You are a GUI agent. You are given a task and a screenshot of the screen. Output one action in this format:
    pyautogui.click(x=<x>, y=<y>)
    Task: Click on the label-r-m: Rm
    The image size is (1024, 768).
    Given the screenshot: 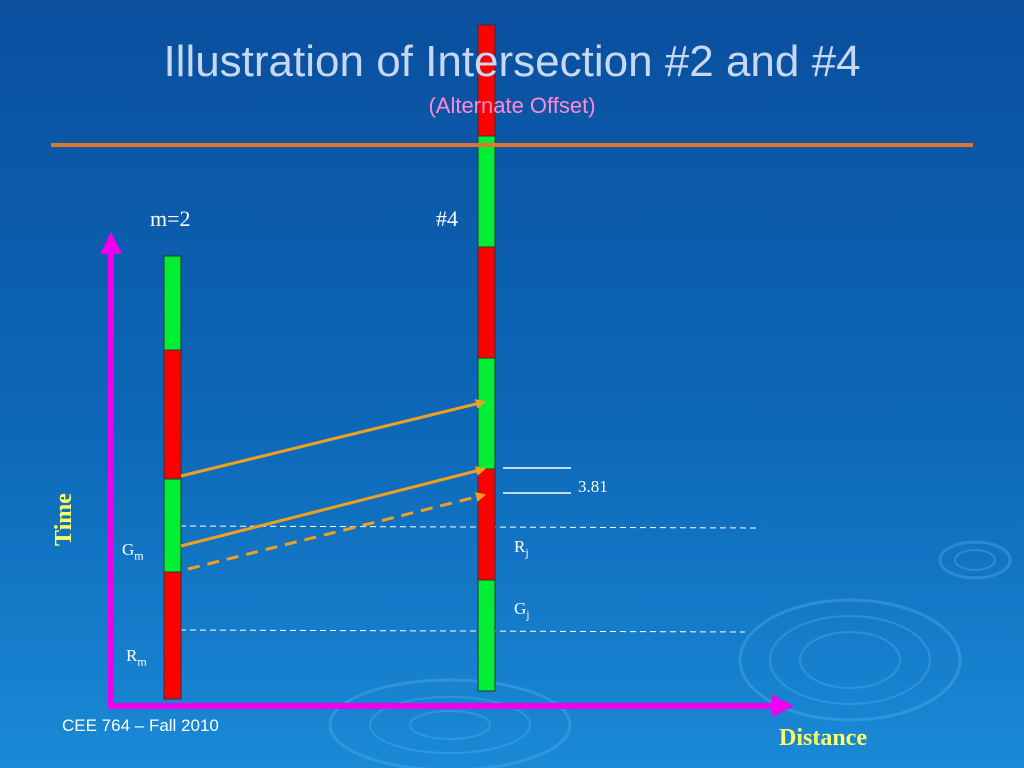 What is the action you would take?
    pyautogui.click(x=136, y=657)
    